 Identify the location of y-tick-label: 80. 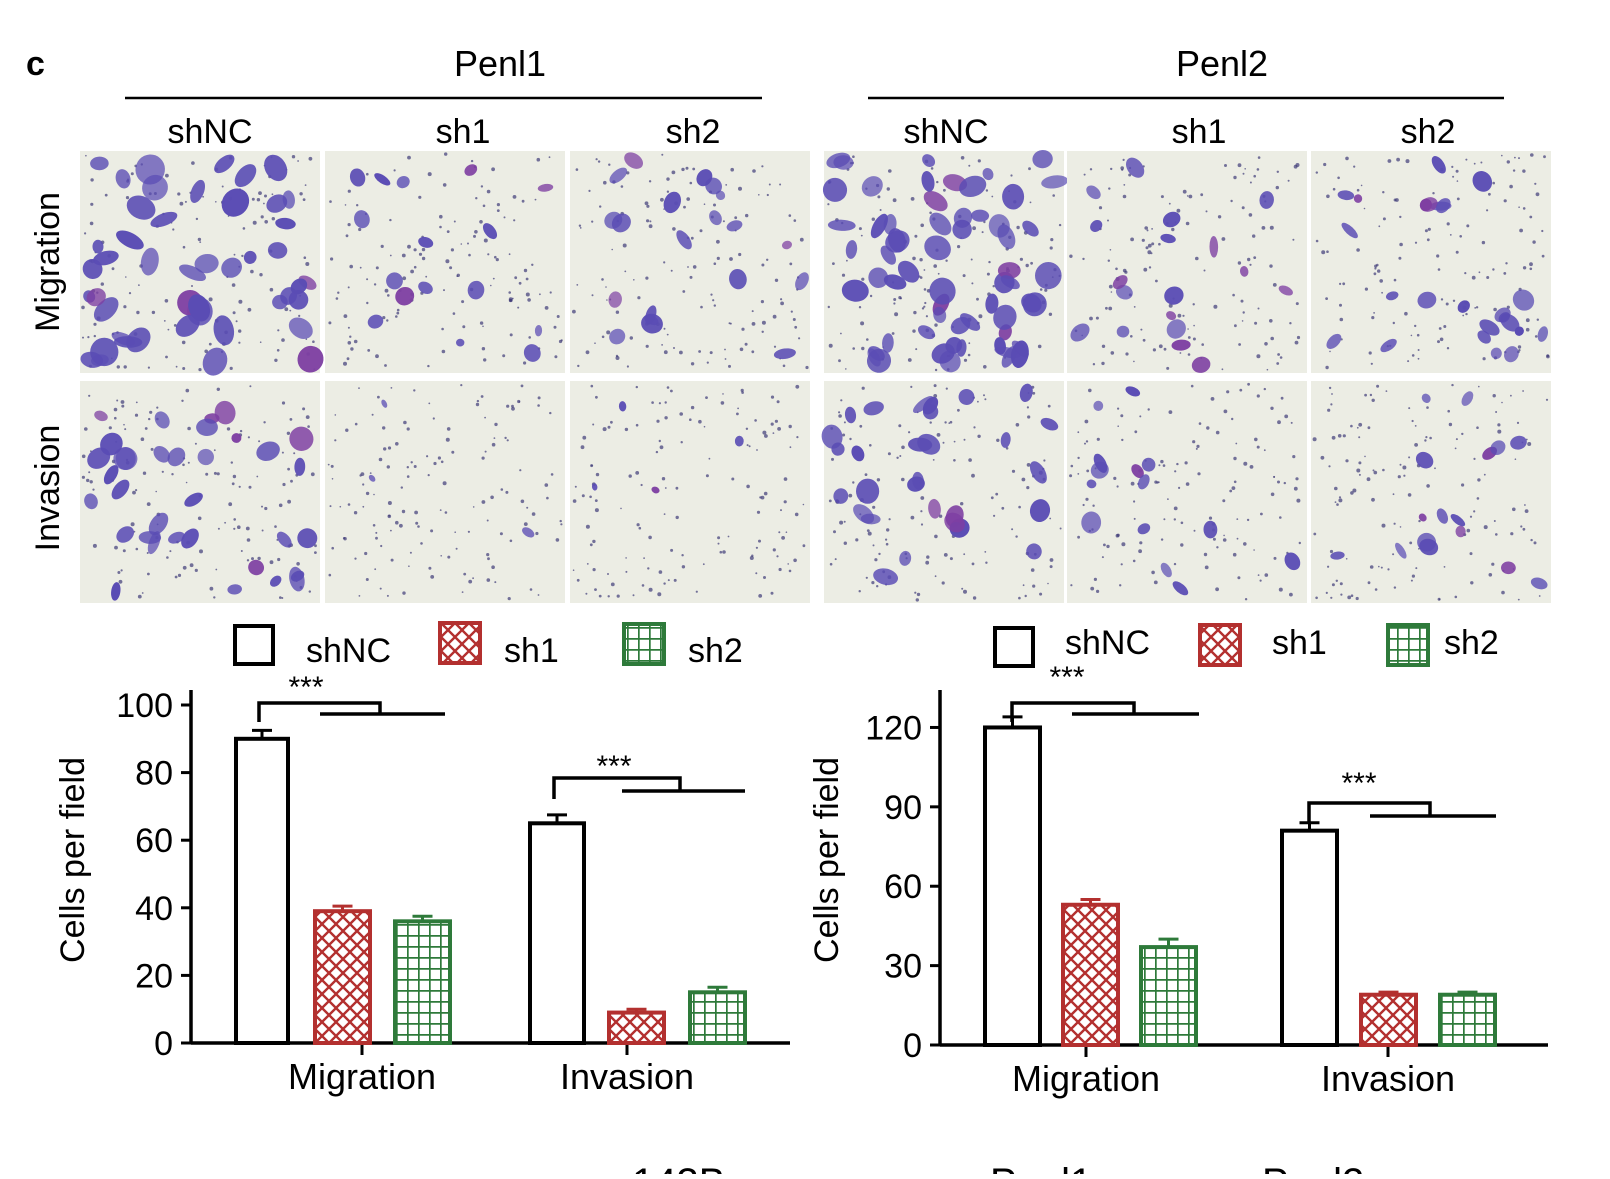
(154, 774).